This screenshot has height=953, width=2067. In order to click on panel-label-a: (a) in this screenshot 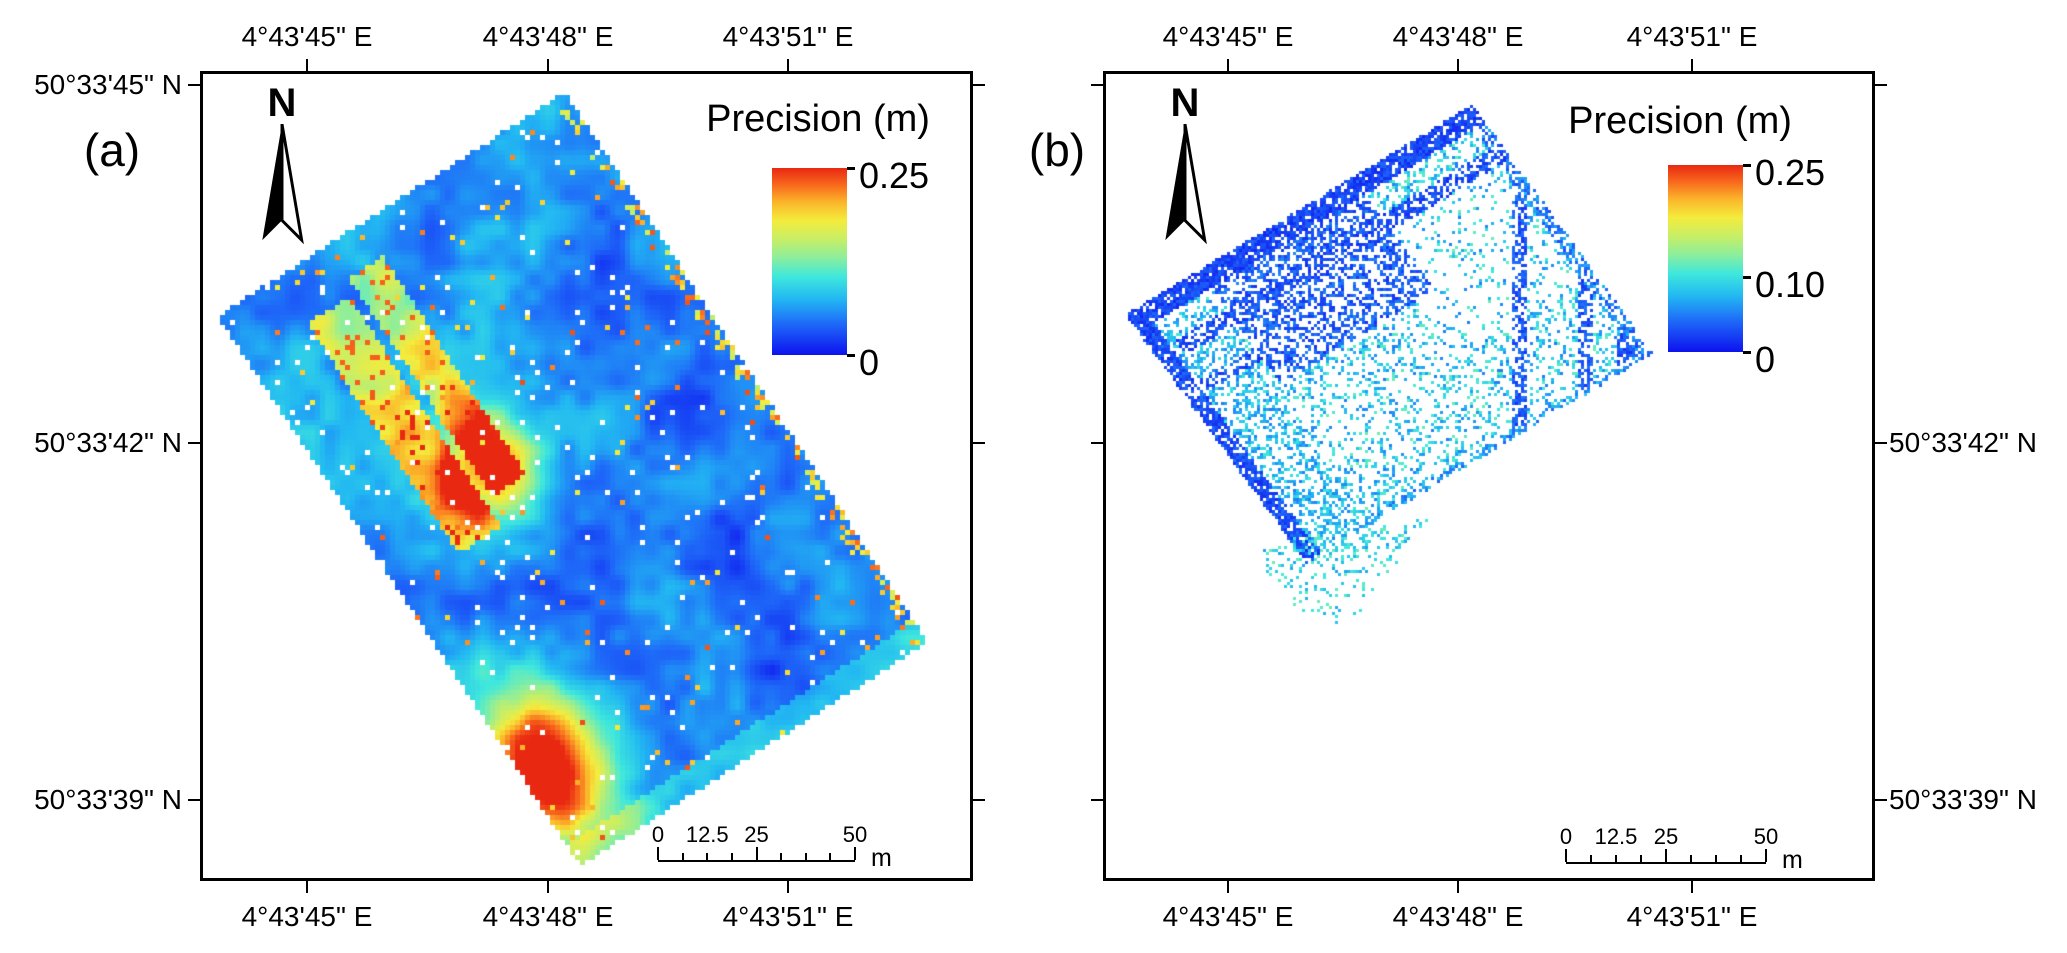, I will do `click(112, 150)`.